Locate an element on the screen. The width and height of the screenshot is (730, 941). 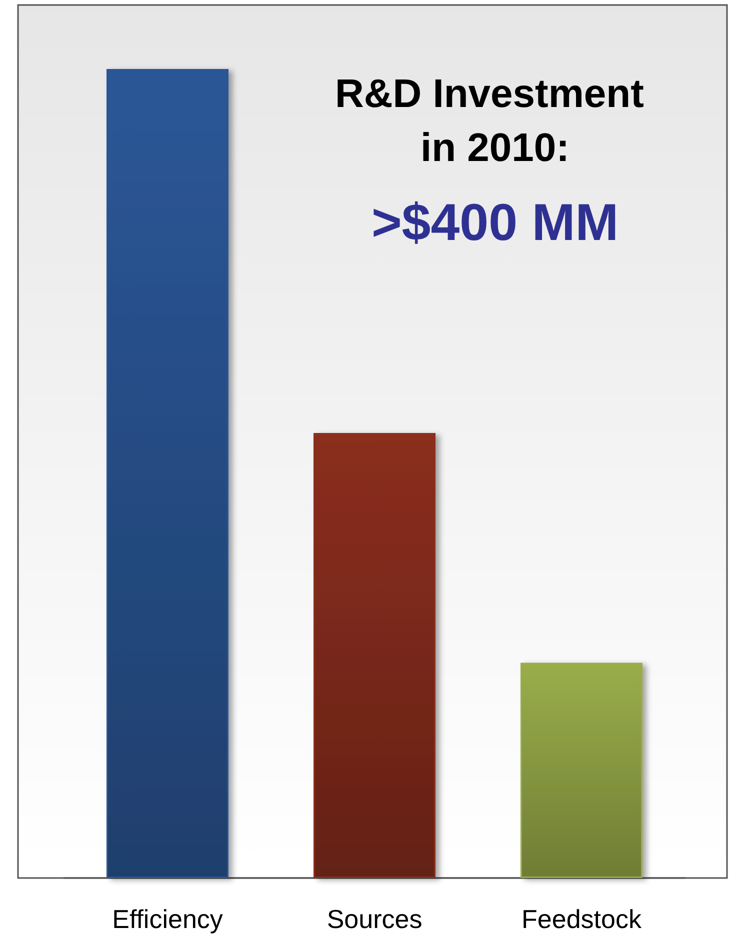
x-tick-label: Efficiency is located at coordinates (167, 919).